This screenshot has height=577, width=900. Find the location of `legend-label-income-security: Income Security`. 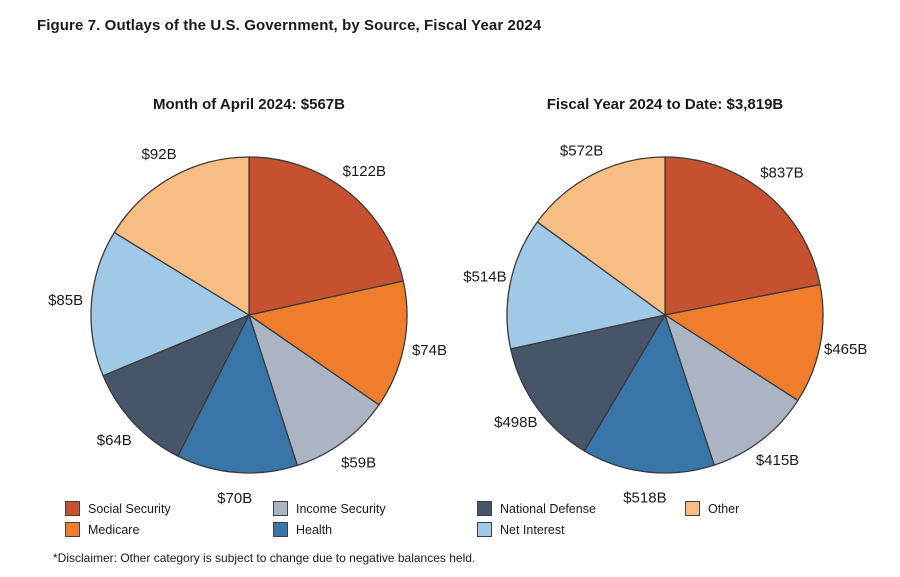

legend-label-income-security: Income Security is located at coordinates (341, 508).